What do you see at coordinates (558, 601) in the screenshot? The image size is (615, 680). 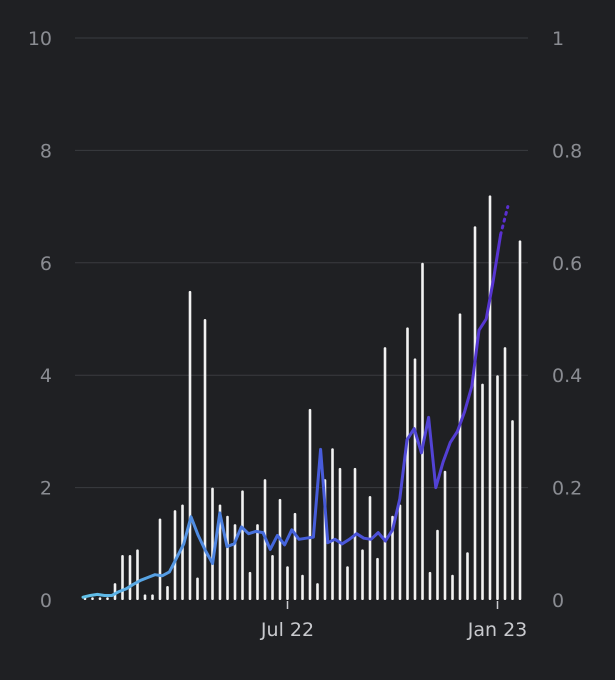 I see `y-right-tick-label: 0` at bounding box center [558, 601].